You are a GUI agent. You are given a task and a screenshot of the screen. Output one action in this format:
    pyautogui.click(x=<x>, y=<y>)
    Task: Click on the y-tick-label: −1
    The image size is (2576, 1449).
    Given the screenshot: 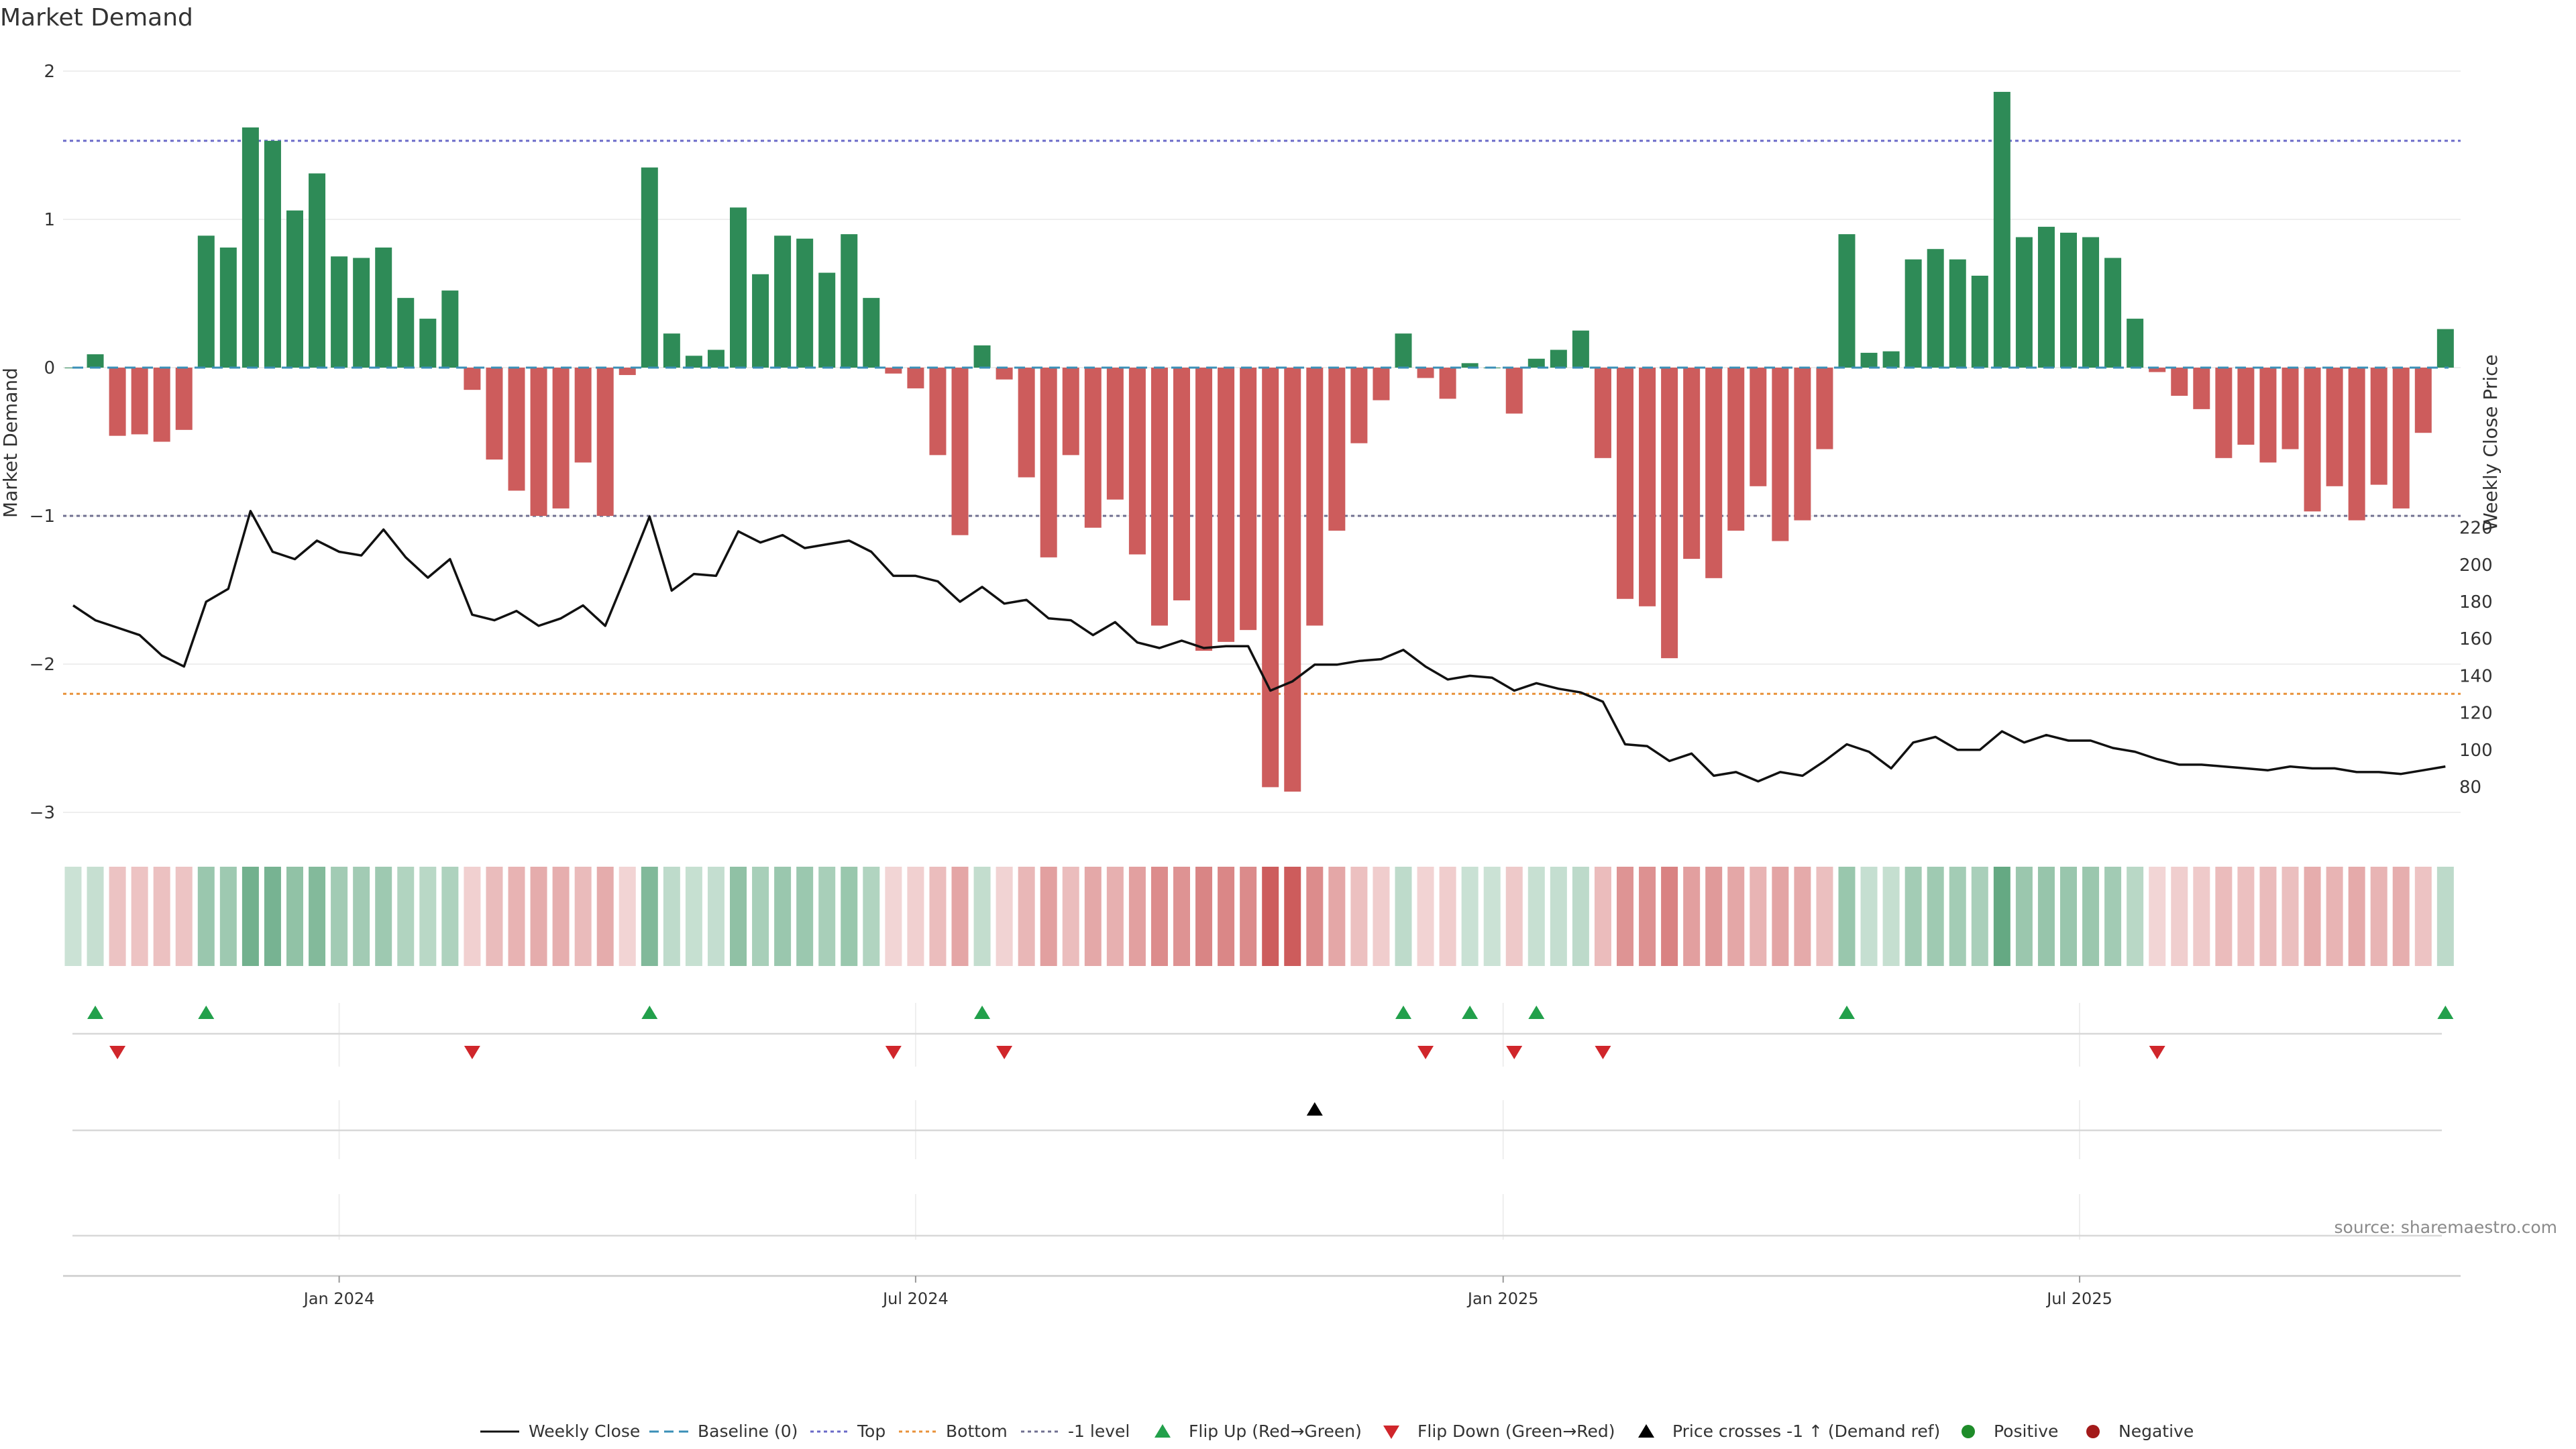 What is the action you would take?
    pyautogui.click(x=42, y=516)
    